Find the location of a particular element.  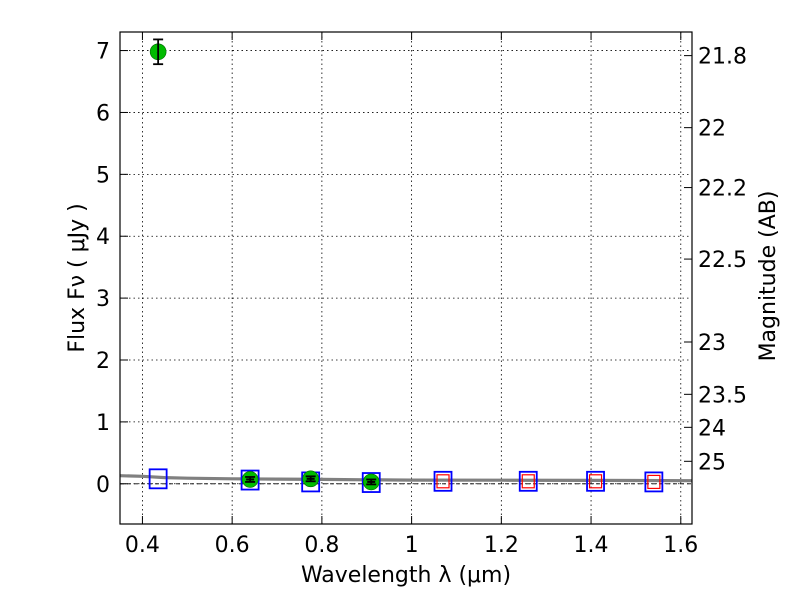

y-tick-label: 5 is located at coordinates (103, 175).